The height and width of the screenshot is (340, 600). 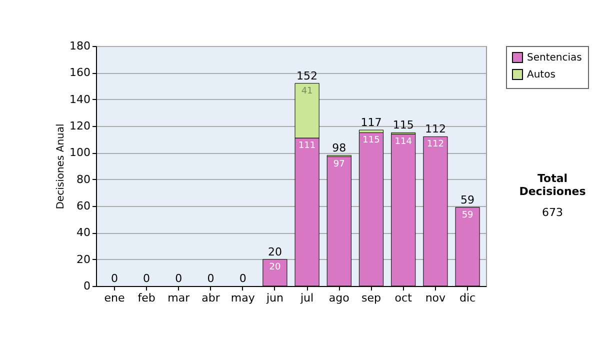 What do you see at coordinates (274, 298) in the screenshot?
I see `x-tick-label: jun` at bounding box center [274, 298].